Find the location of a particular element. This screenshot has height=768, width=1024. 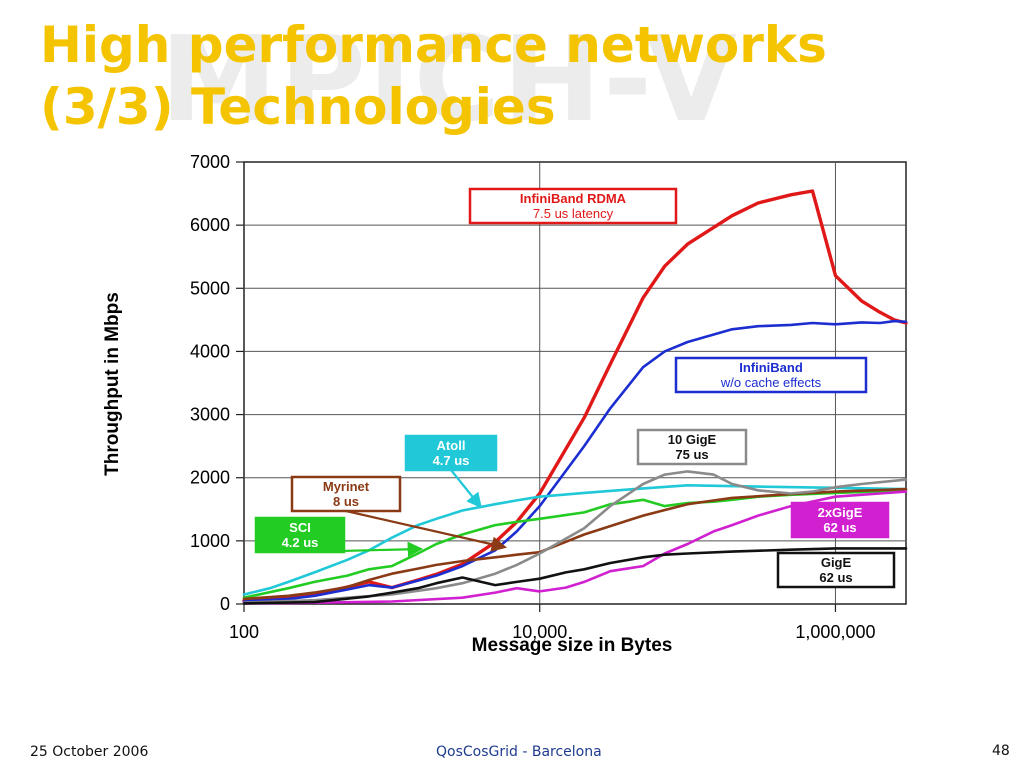

annotation-title: Myrinet is located at coordinates (346, 486).